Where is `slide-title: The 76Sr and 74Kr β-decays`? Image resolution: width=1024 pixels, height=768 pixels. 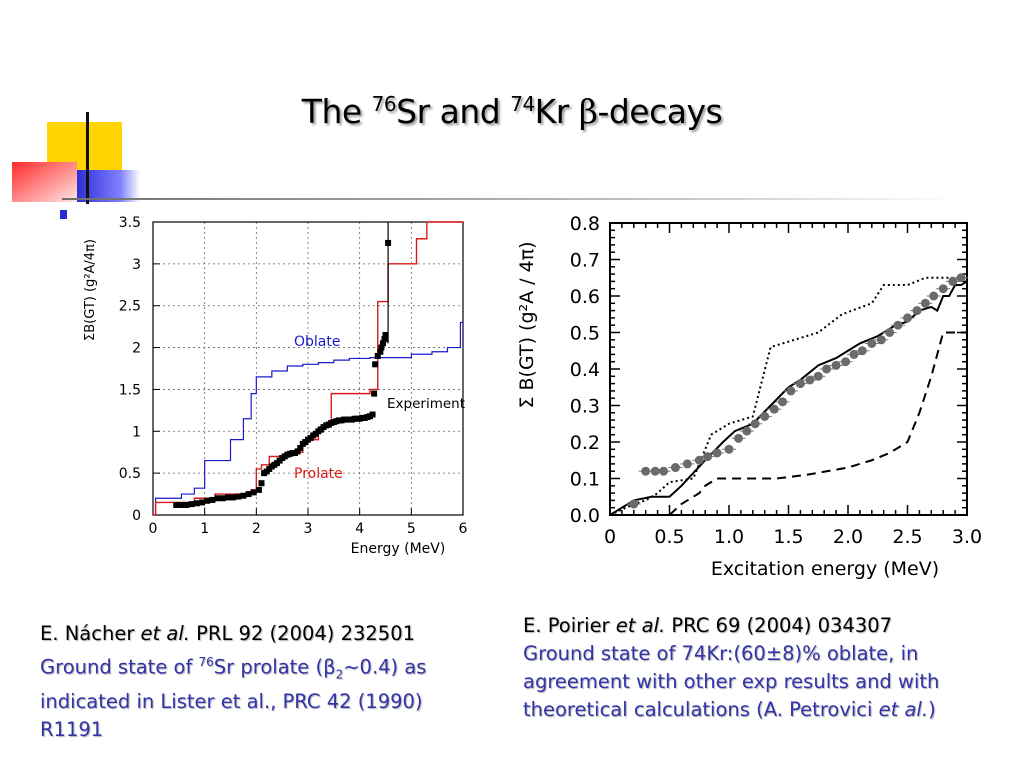
slide-title: The 76Sr and 74Kr β-decays is located at coordinates (512, 111).